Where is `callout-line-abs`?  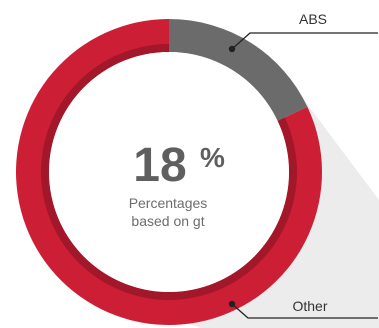 callout-line-abs is located at coordinates (304, 41).